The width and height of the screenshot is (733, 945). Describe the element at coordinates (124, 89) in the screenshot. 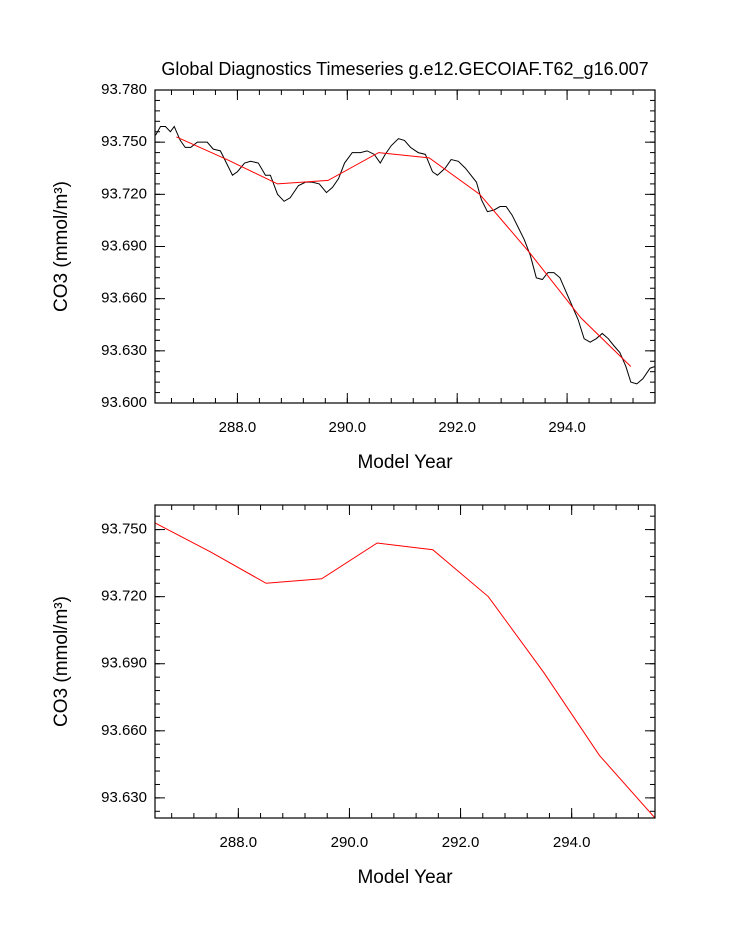

I see `y-tick-label: 93.780` at that location.